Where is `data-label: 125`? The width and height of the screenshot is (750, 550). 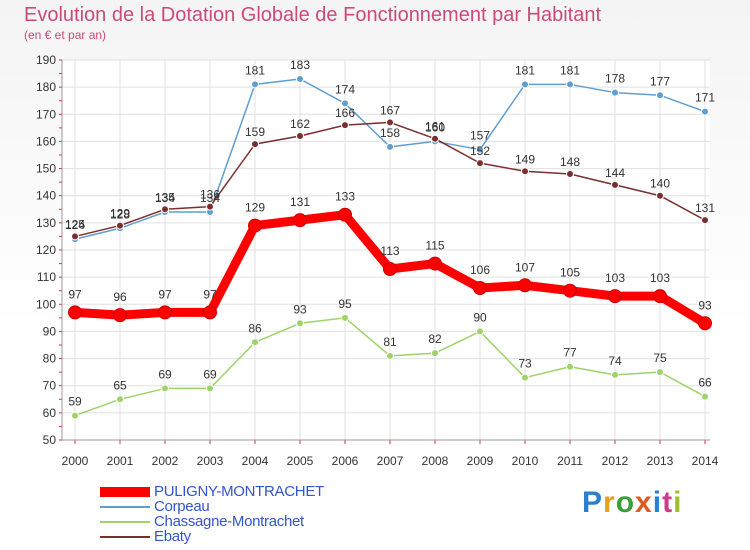
data-label: 125 is located at coordinates (75, 224).